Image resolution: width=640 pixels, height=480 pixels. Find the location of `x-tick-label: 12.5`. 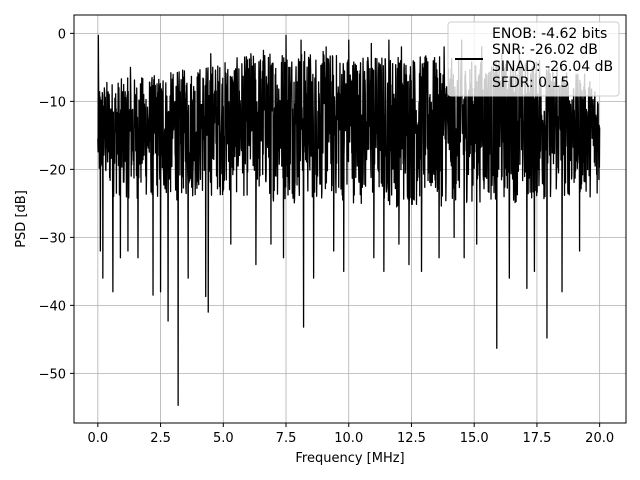

x-tick-label: 12.5 is located at coordinates (411, 438).